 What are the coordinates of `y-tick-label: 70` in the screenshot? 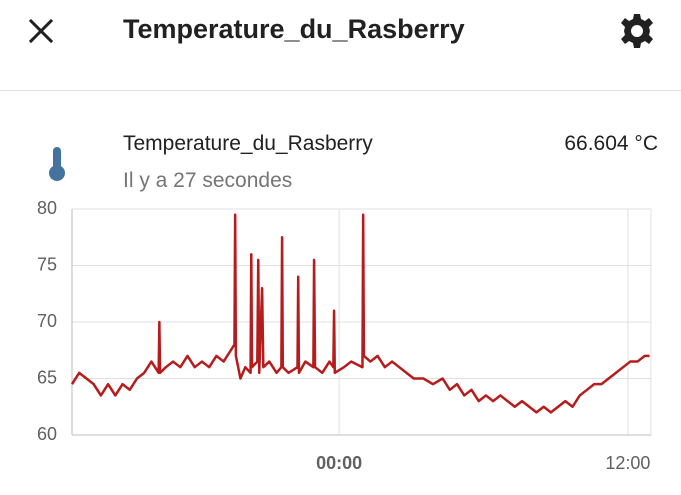 It's located at (47, 321).